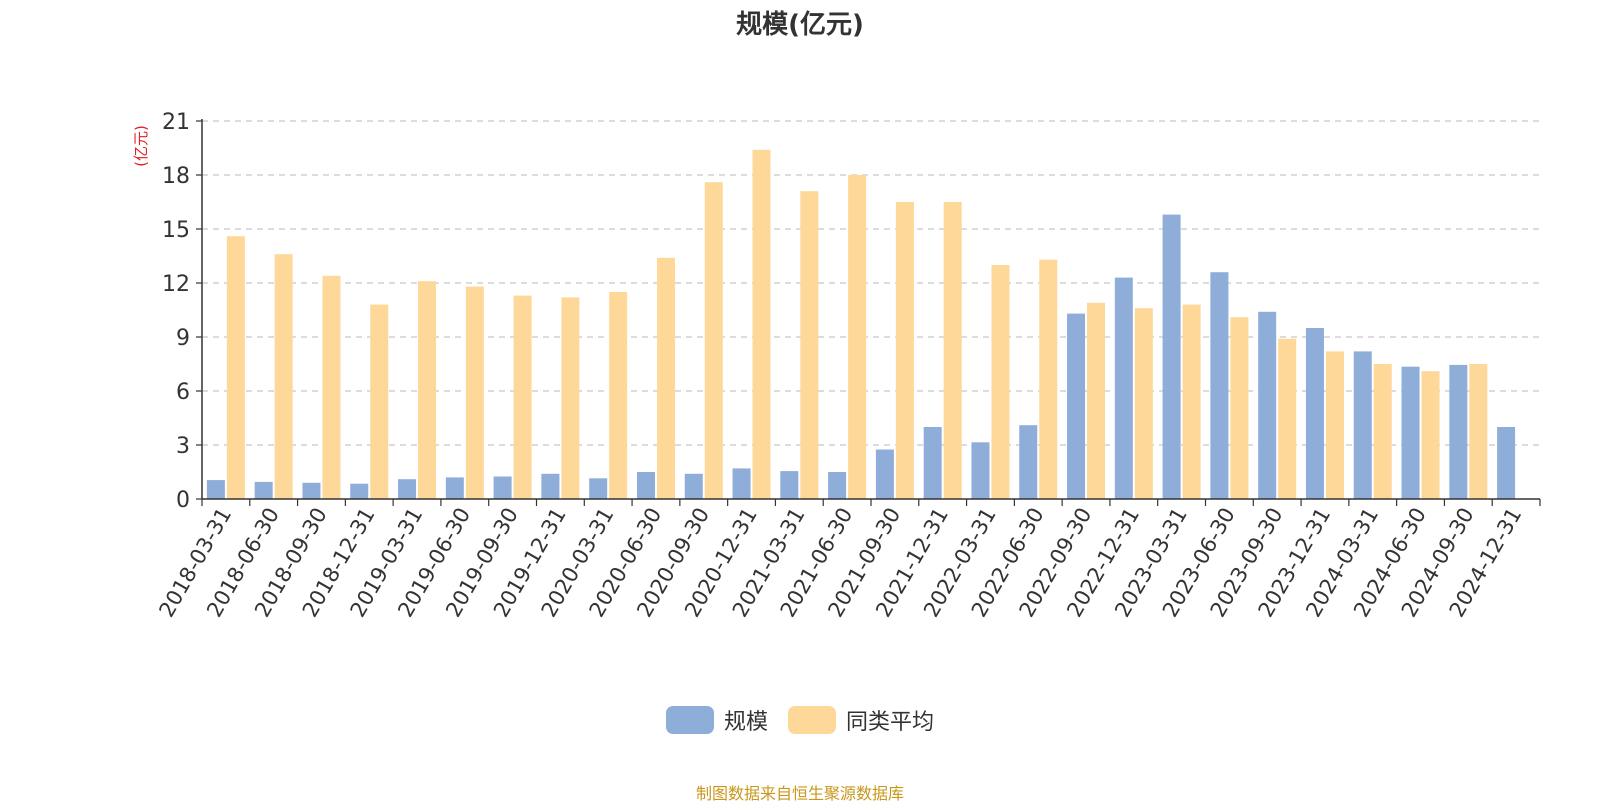 The width and height of the screenshot is (1600, 804). I want to click on y-tick-label: 12, so click(176, 284).